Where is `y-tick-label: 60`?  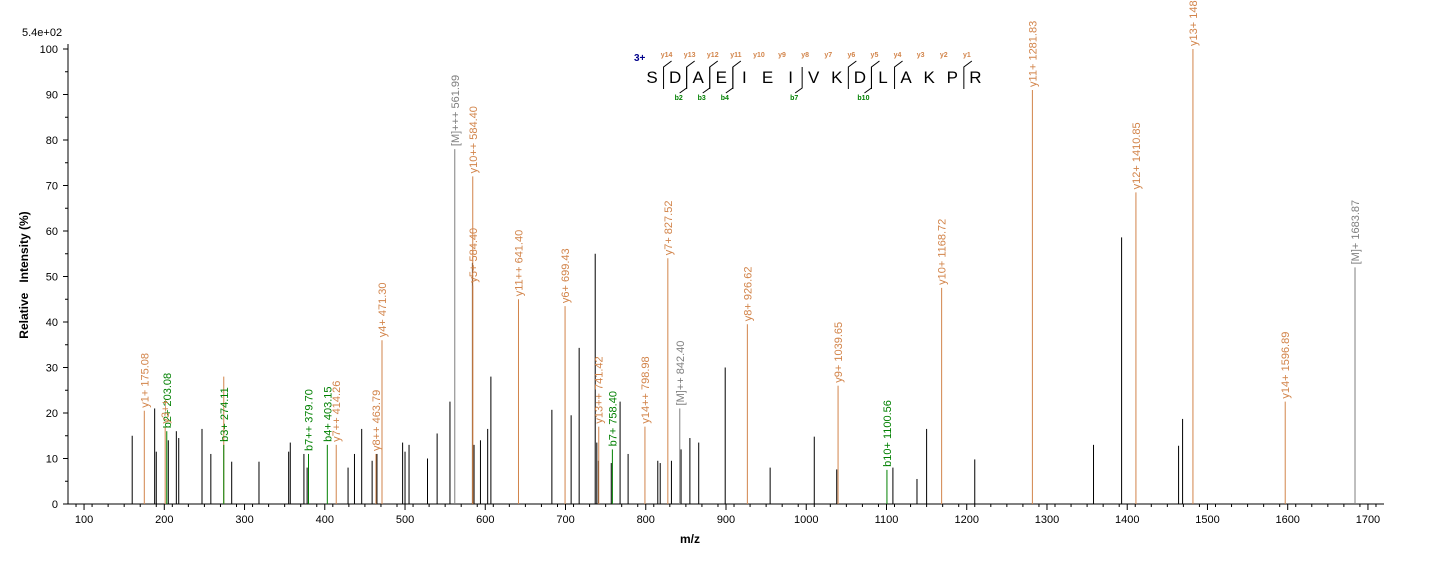
y-tick-label: 60 is located at coordinates (52, 232).